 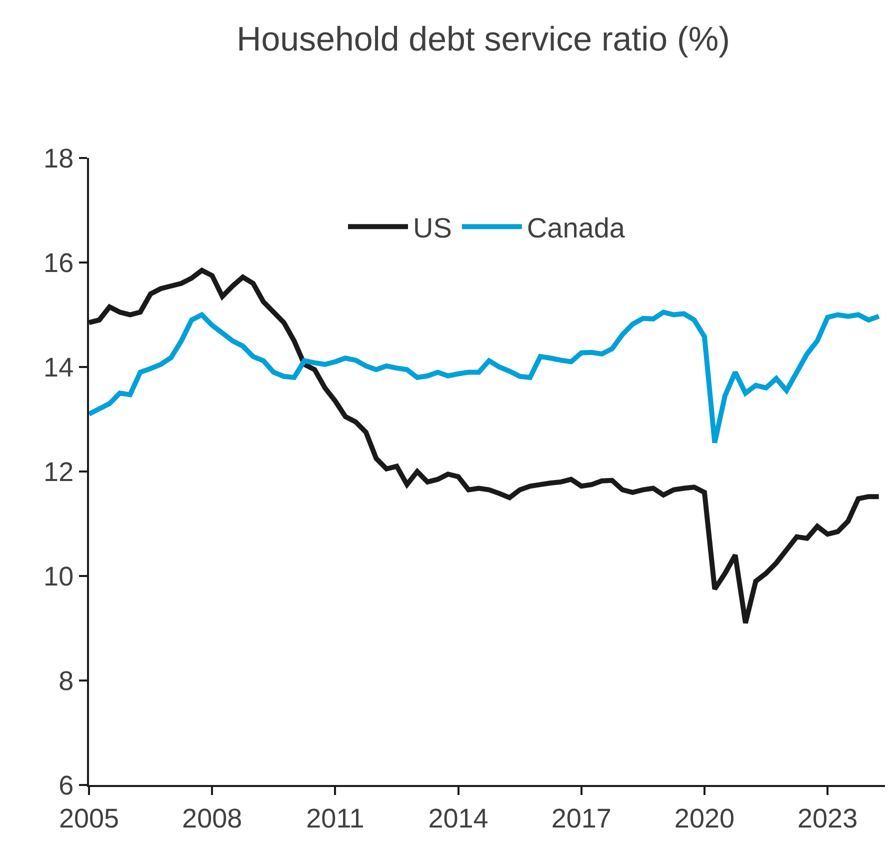 I want to click on y-tick-label: 18, so click(x=59, y=158).